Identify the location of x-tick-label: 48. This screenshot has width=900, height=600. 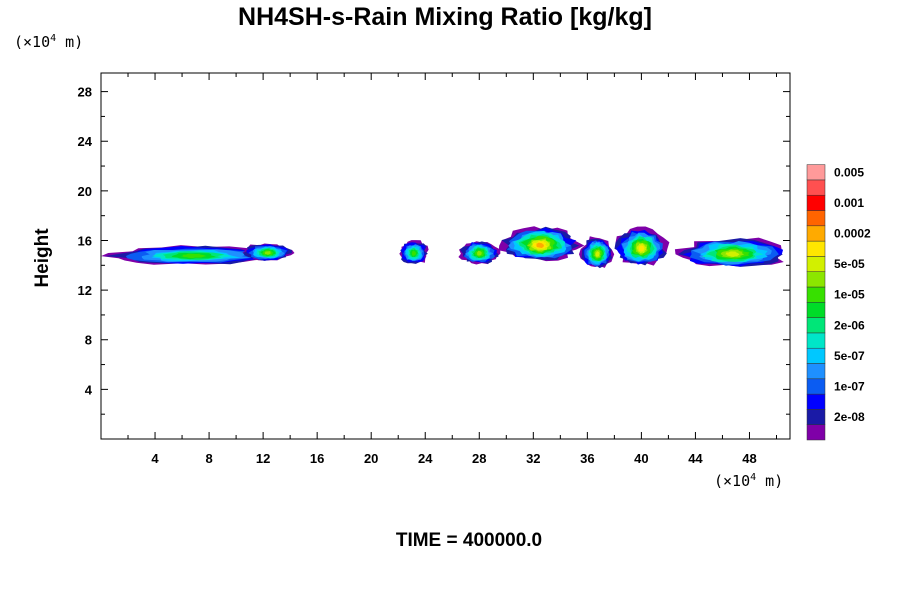
(749, 458).